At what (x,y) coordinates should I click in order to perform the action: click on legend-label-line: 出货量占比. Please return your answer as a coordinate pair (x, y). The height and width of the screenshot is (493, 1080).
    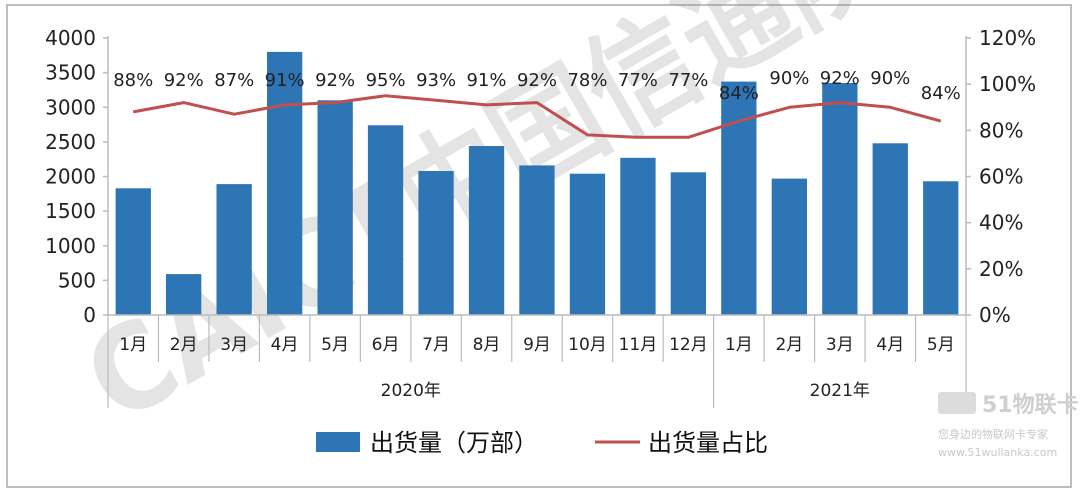
    Looking at the image, I should click on (708, 443).